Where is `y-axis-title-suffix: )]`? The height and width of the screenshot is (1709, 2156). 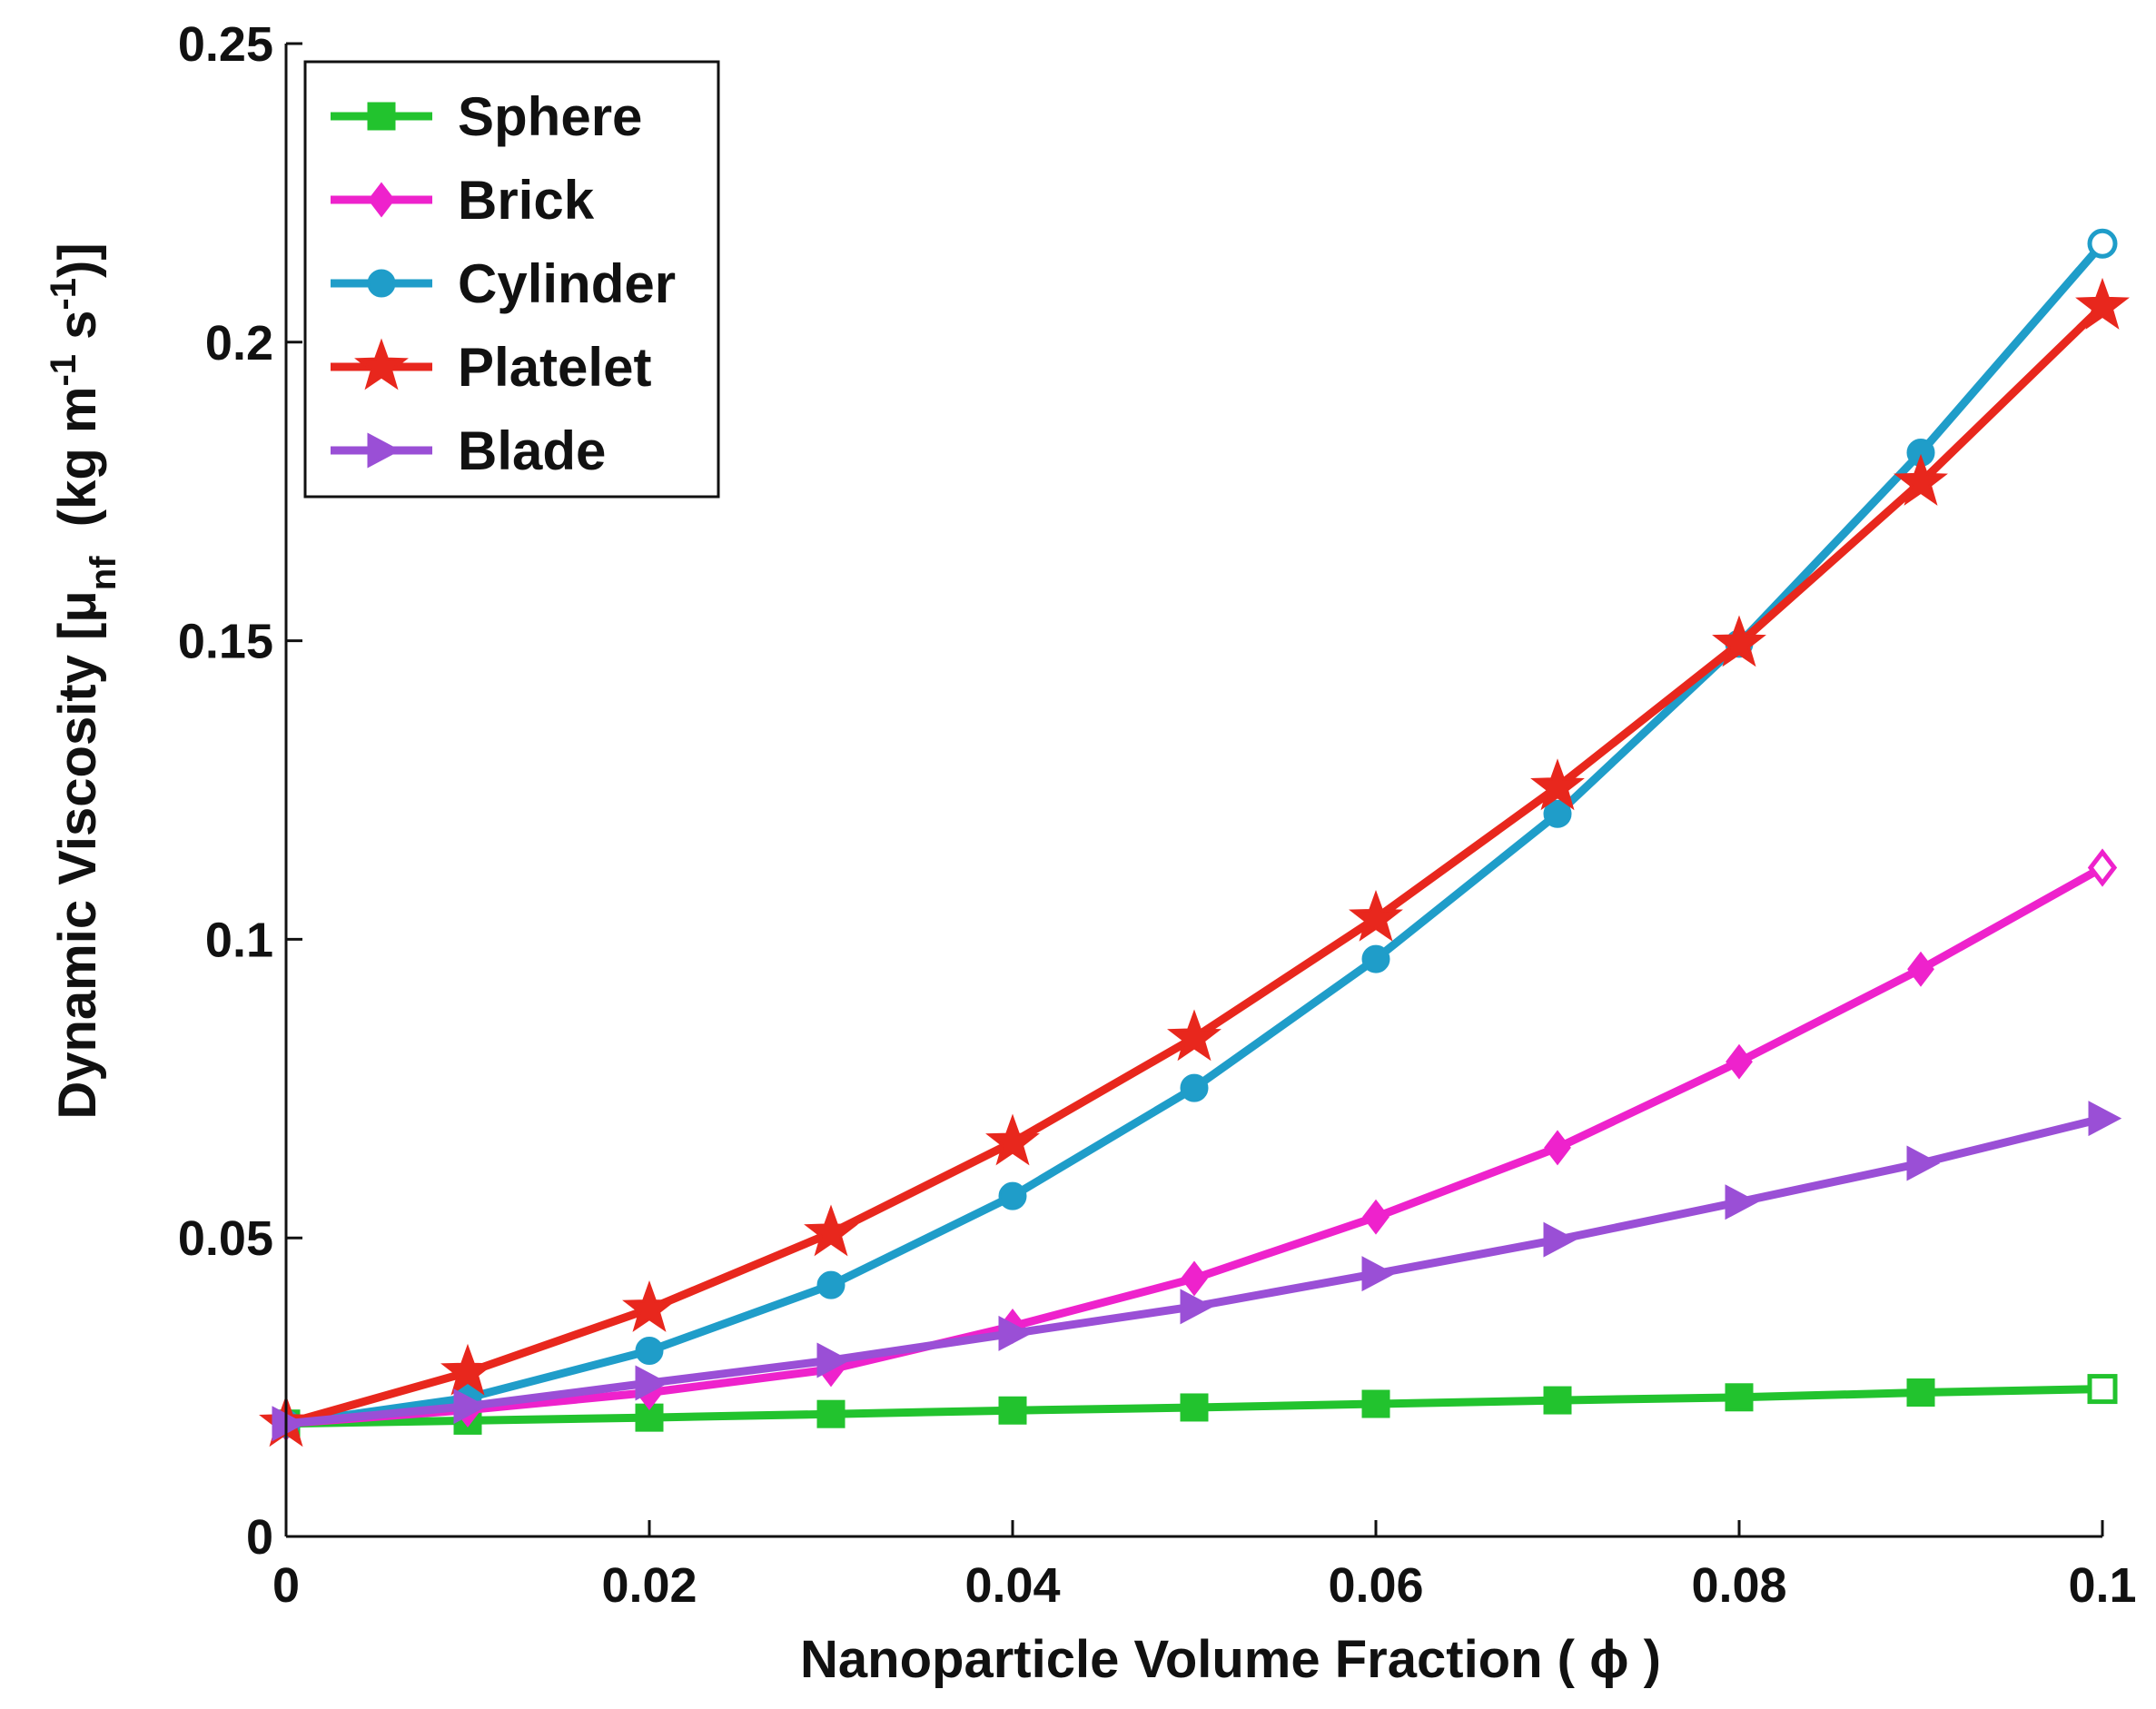 y-axis-title-suffix: )] is located at coordinates (77, 260).